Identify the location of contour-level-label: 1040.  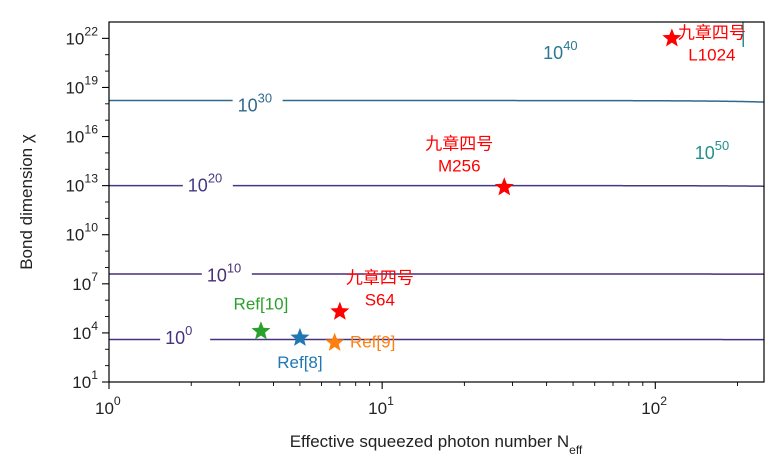
(560, 50).